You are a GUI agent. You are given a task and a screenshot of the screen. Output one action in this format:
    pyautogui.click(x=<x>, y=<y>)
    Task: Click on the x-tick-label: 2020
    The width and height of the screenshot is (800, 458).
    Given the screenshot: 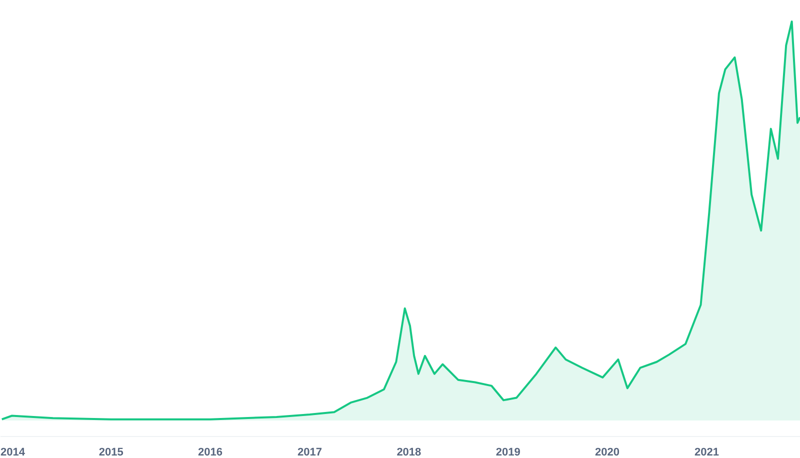 What is the action you would take?
    pyautogui.click(x=607, y=452)
    